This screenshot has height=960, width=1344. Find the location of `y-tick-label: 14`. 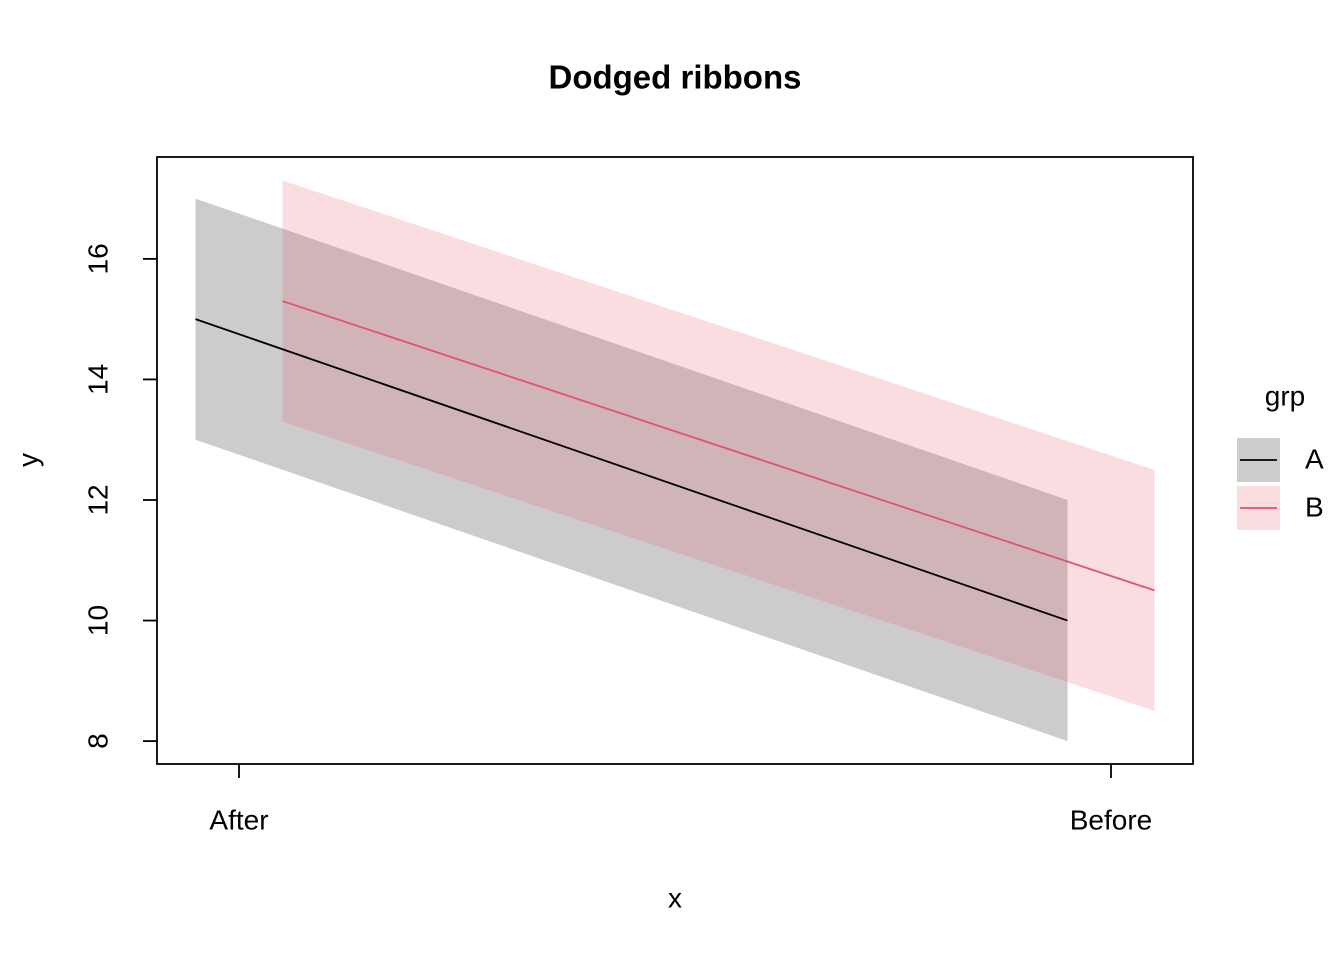

y-tick-label: 14 is located at coordinates (97, 379).